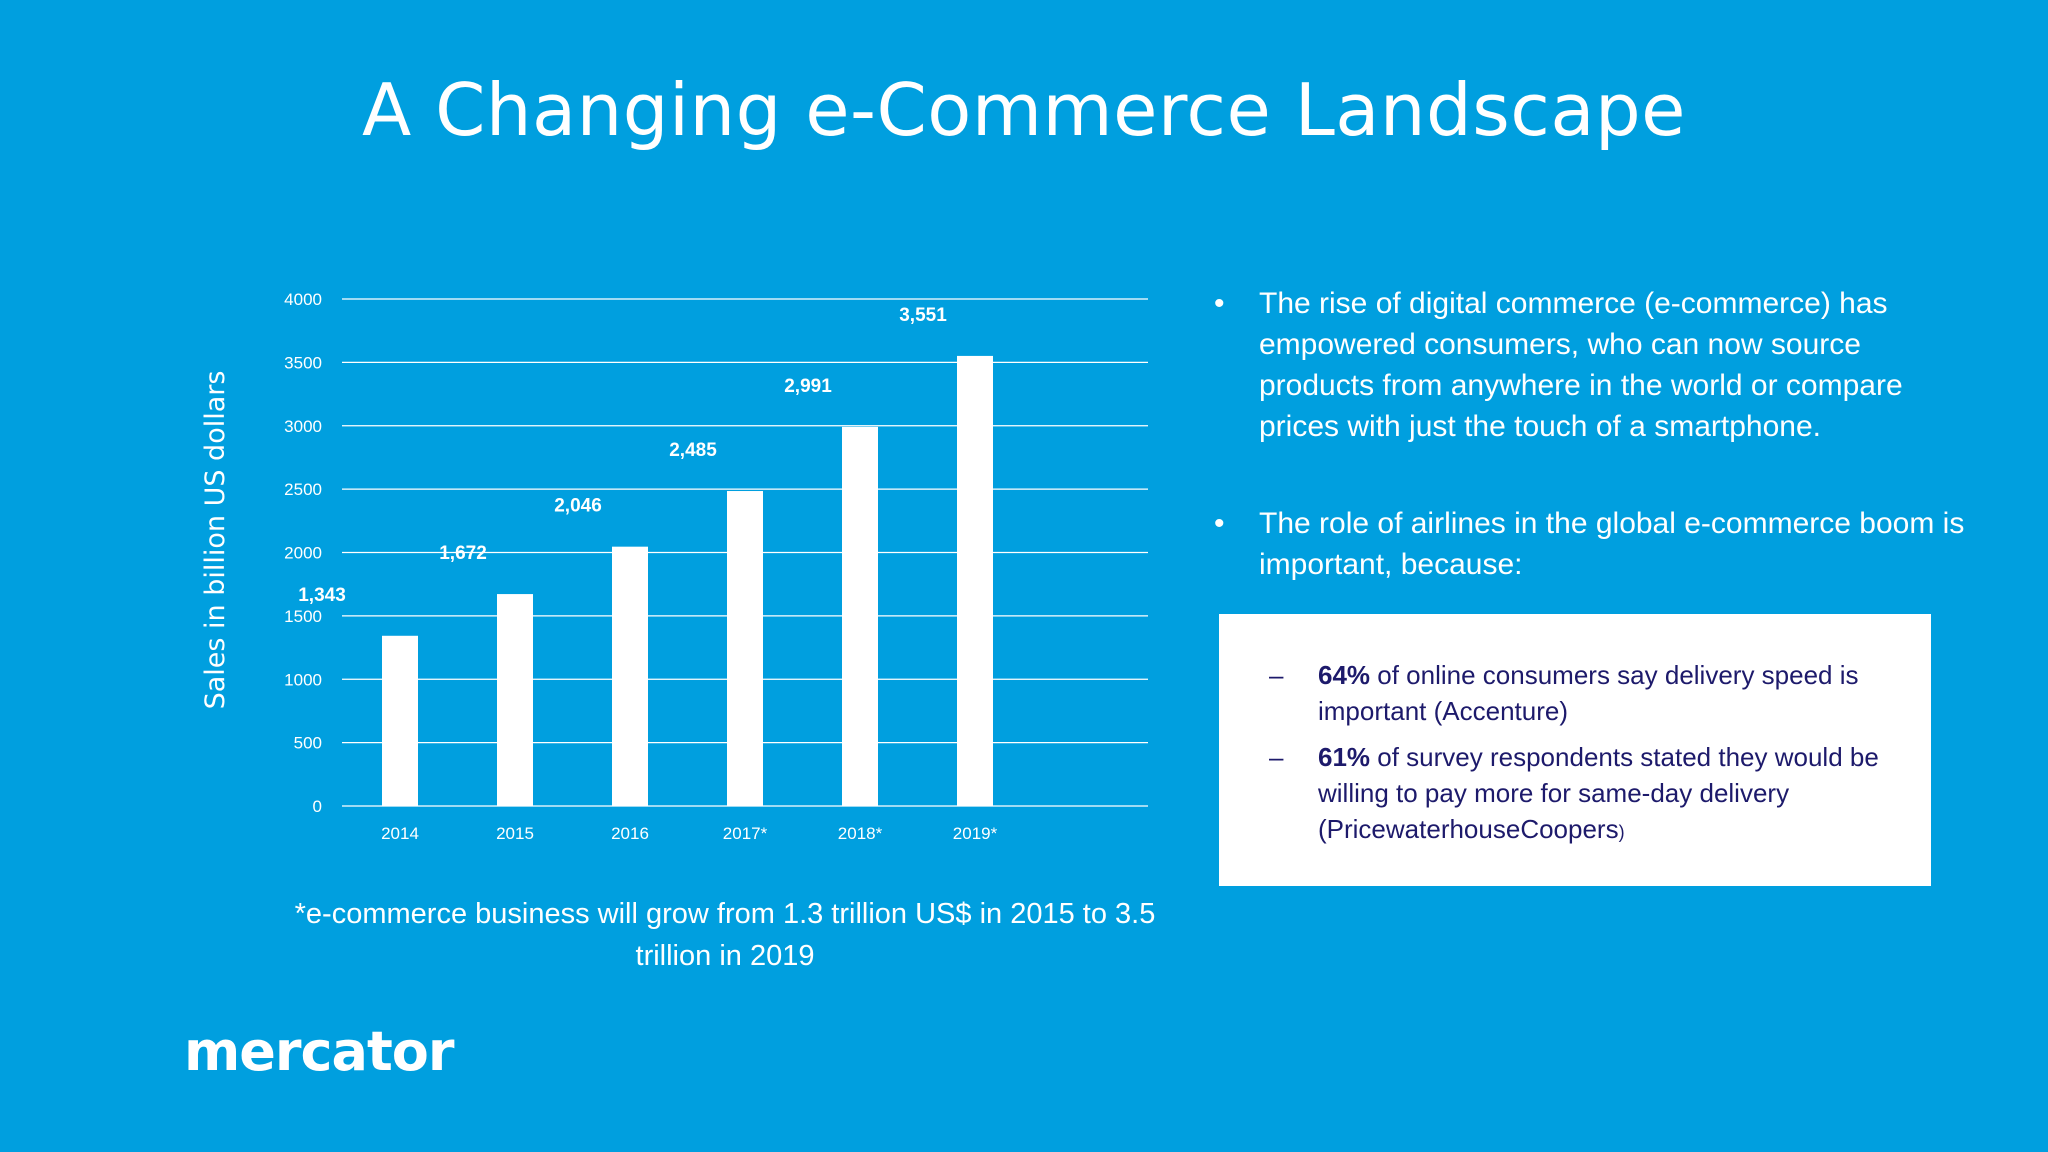  Describe the element at coordinates (317, 806) in the screenshot. I see `y-tick-label: 0` at that location.